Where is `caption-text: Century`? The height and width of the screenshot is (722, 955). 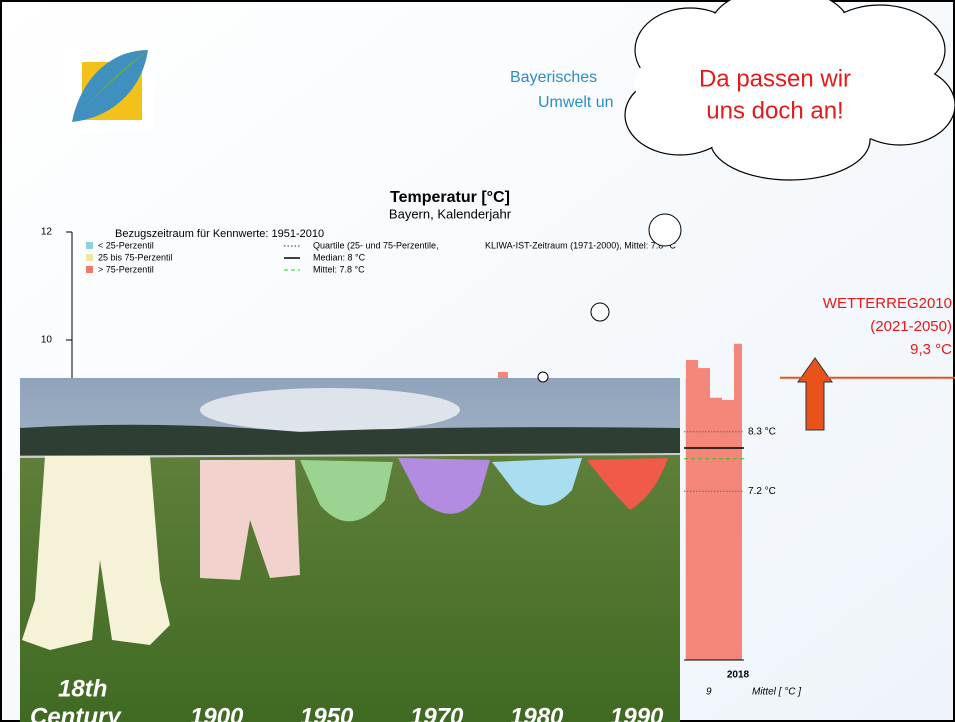 caption-text: Century is located at coordinates (76, 712).